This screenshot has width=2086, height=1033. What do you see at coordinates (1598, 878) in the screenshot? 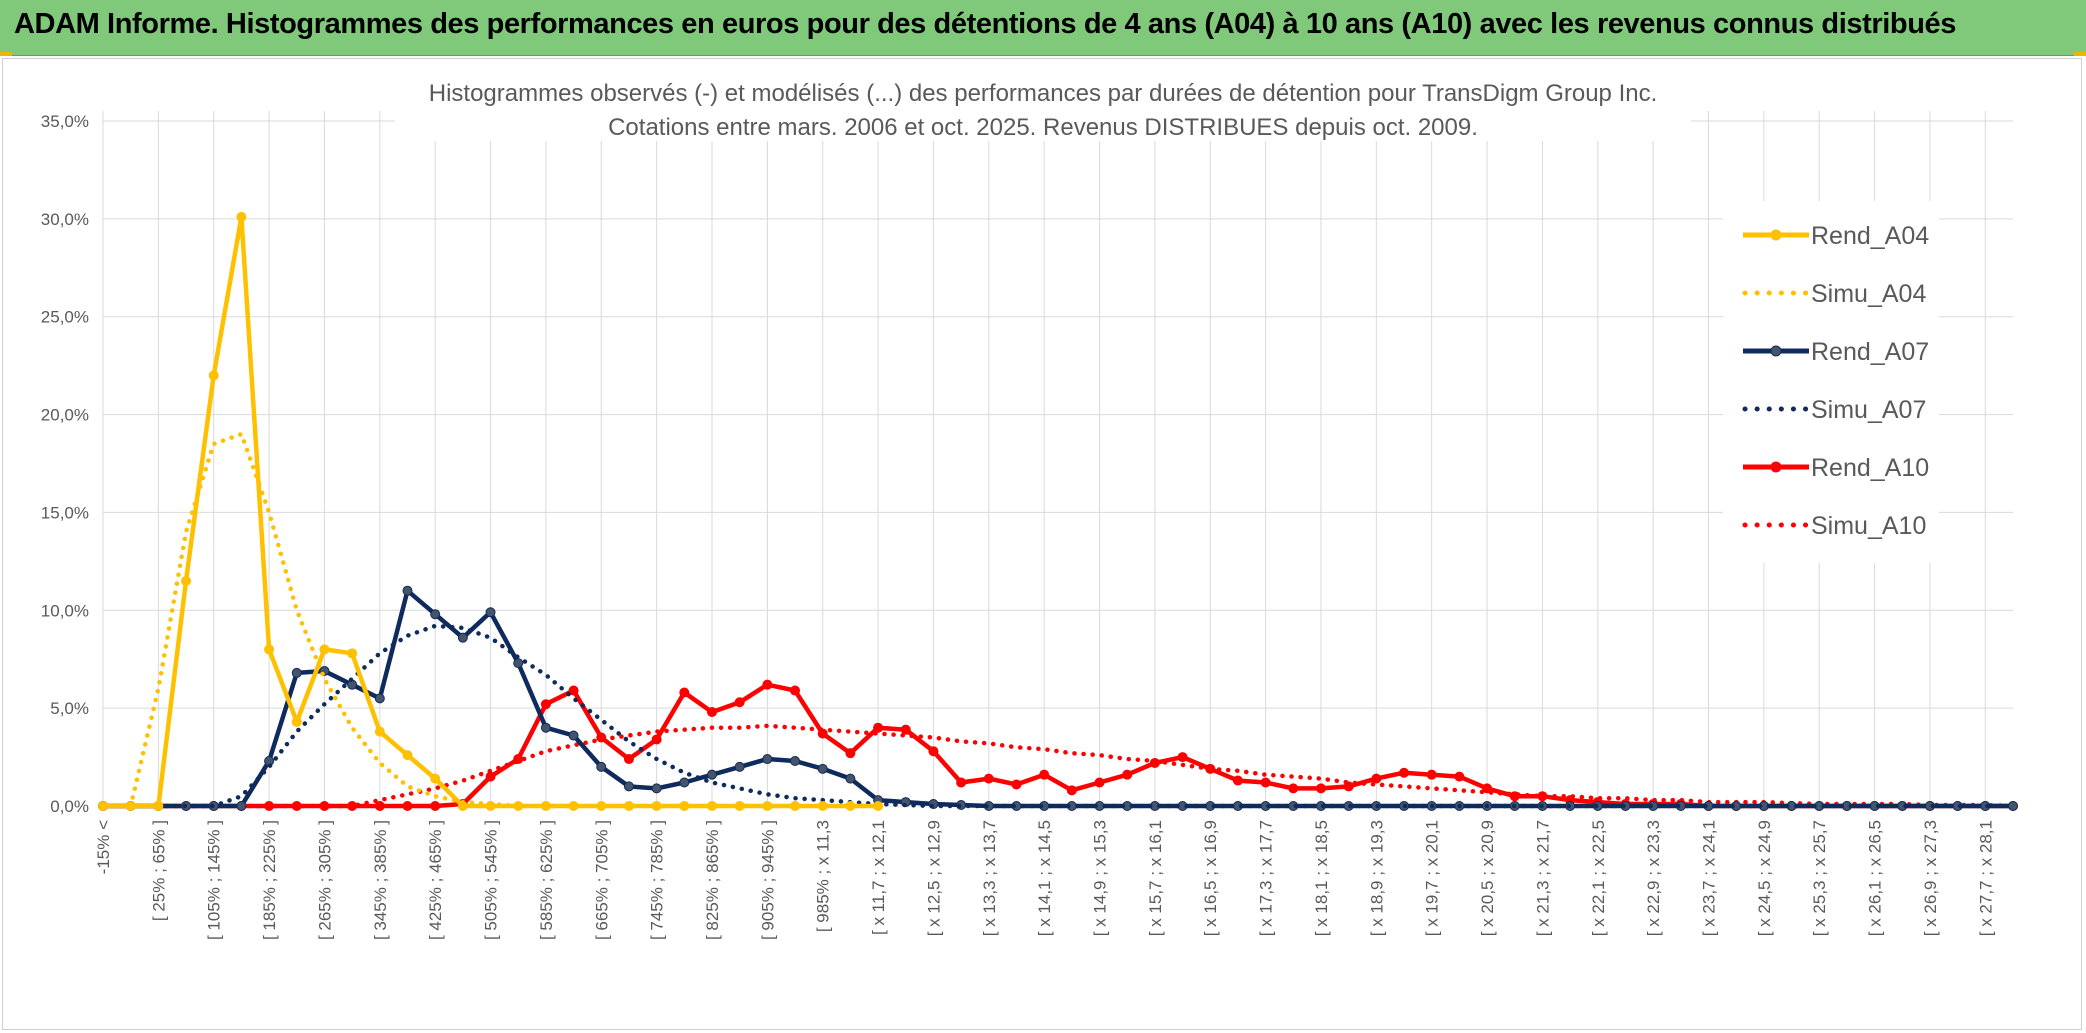
I see `x-tick-label: [ x 22,1 ; x 22,5` at bounding box center [1598, 878].